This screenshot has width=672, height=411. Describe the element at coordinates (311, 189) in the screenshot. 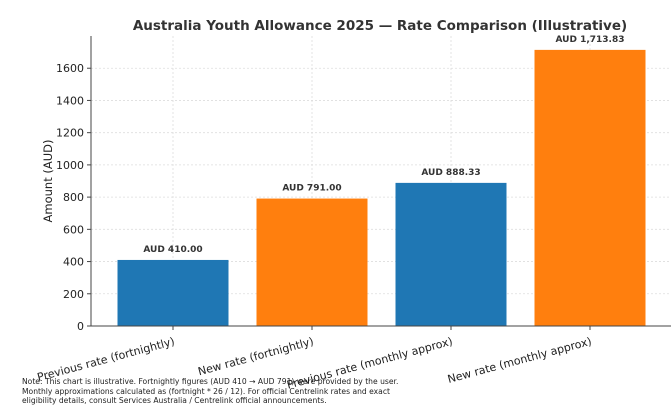

I see `data-label: AUD 791.00` at that location.